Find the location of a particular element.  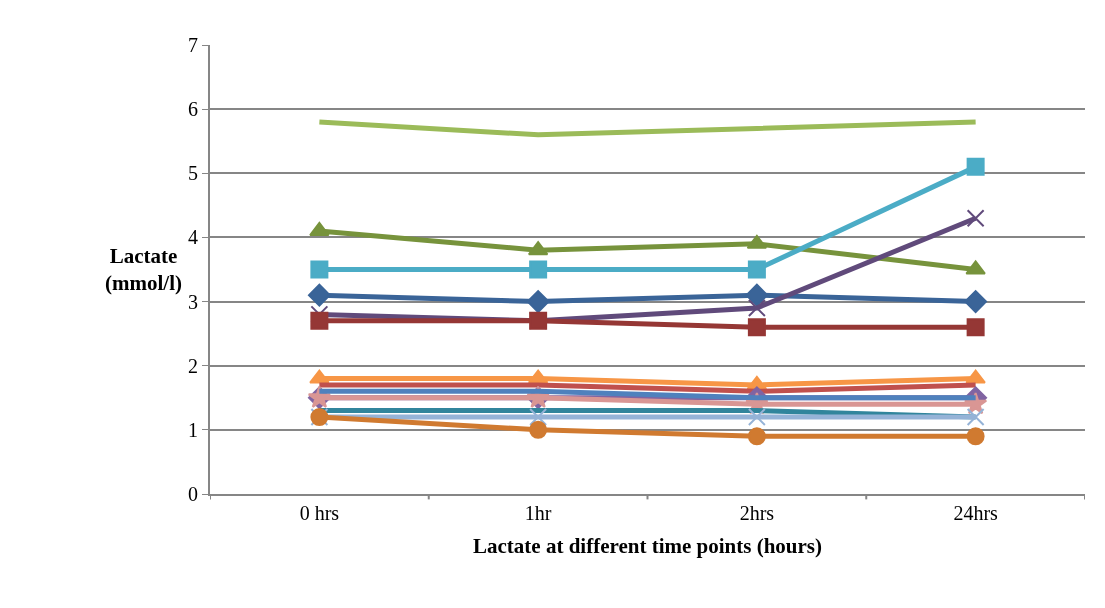

y-tick-label: 5 is located at coordinates (193, 173).